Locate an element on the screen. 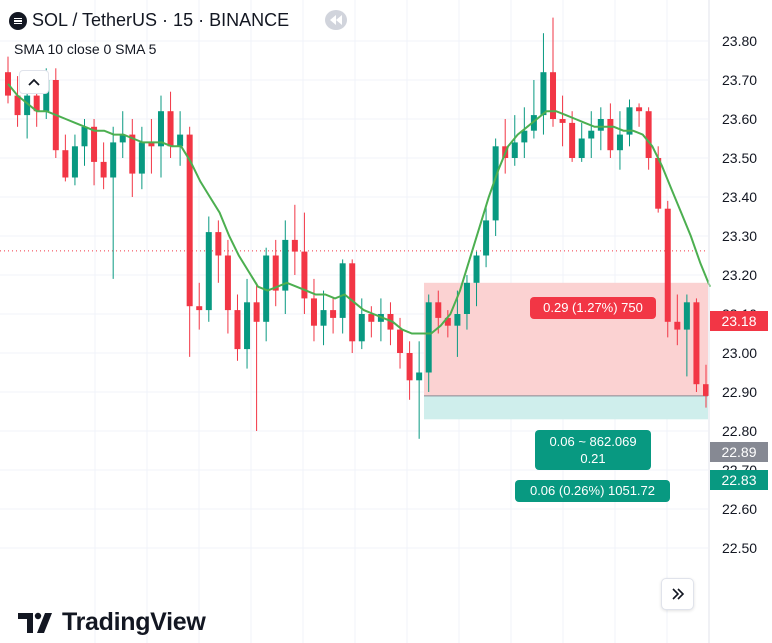  y-tick-label: 22.90 is located at coordinates (739, 392).